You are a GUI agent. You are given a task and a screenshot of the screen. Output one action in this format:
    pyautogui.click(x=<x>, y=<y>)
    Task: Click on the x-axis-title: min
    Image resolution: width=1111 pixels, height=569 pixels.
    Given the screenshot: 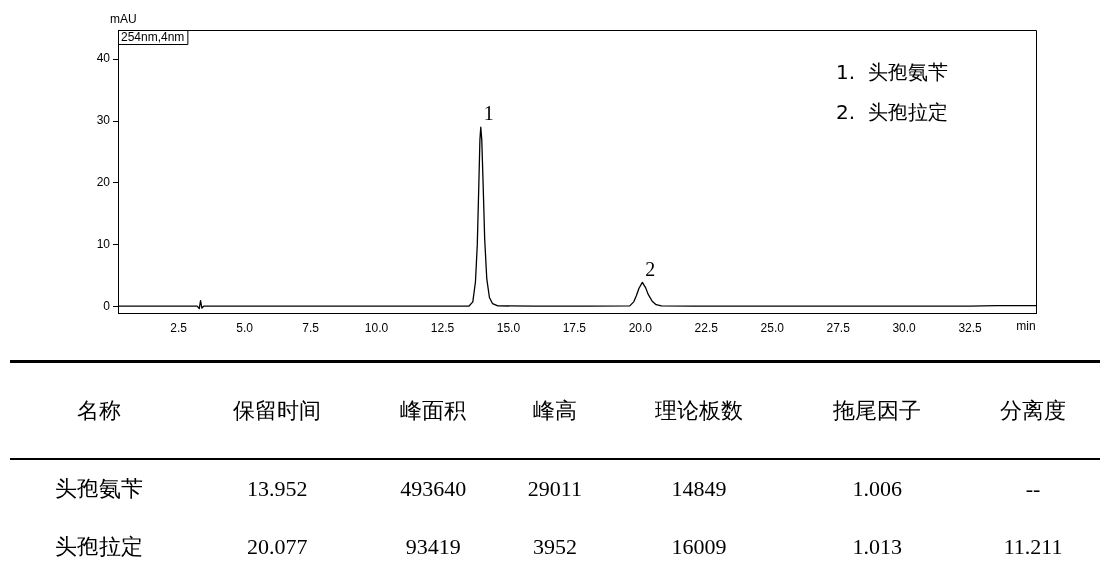 What is the action you would take?
    pyautogui.click(x=1026, y=326)
    